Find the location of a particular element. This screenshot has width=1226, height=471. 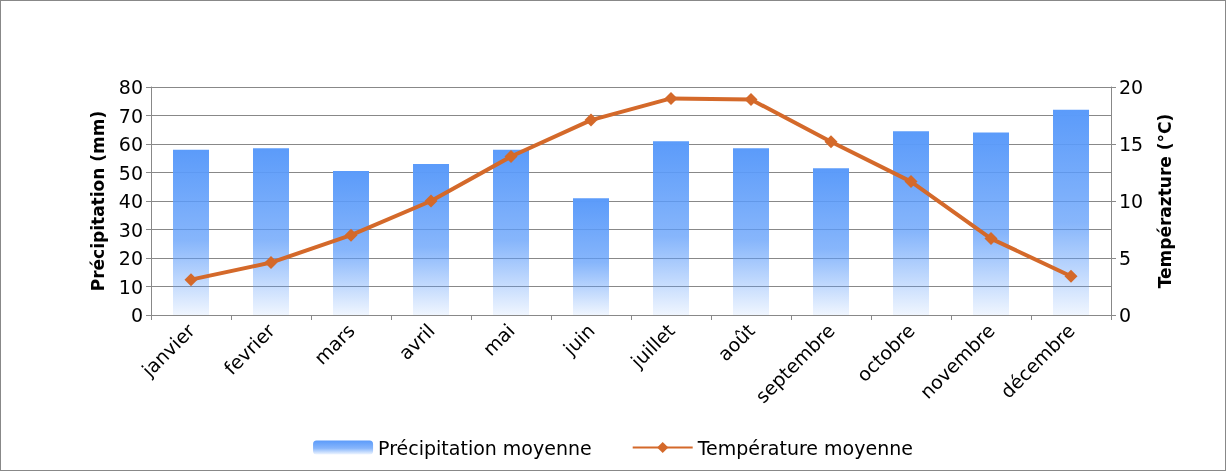

y2-tick-label: 10 is located at coordinates (1131, 201).